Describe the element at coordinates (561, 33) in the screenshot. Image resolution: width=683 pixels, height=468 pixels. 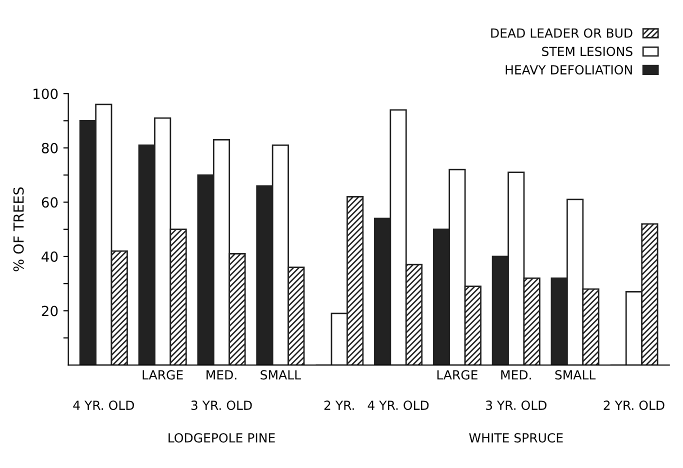
I see `legend-label: DEAD LEADER OR BUD` at that location.